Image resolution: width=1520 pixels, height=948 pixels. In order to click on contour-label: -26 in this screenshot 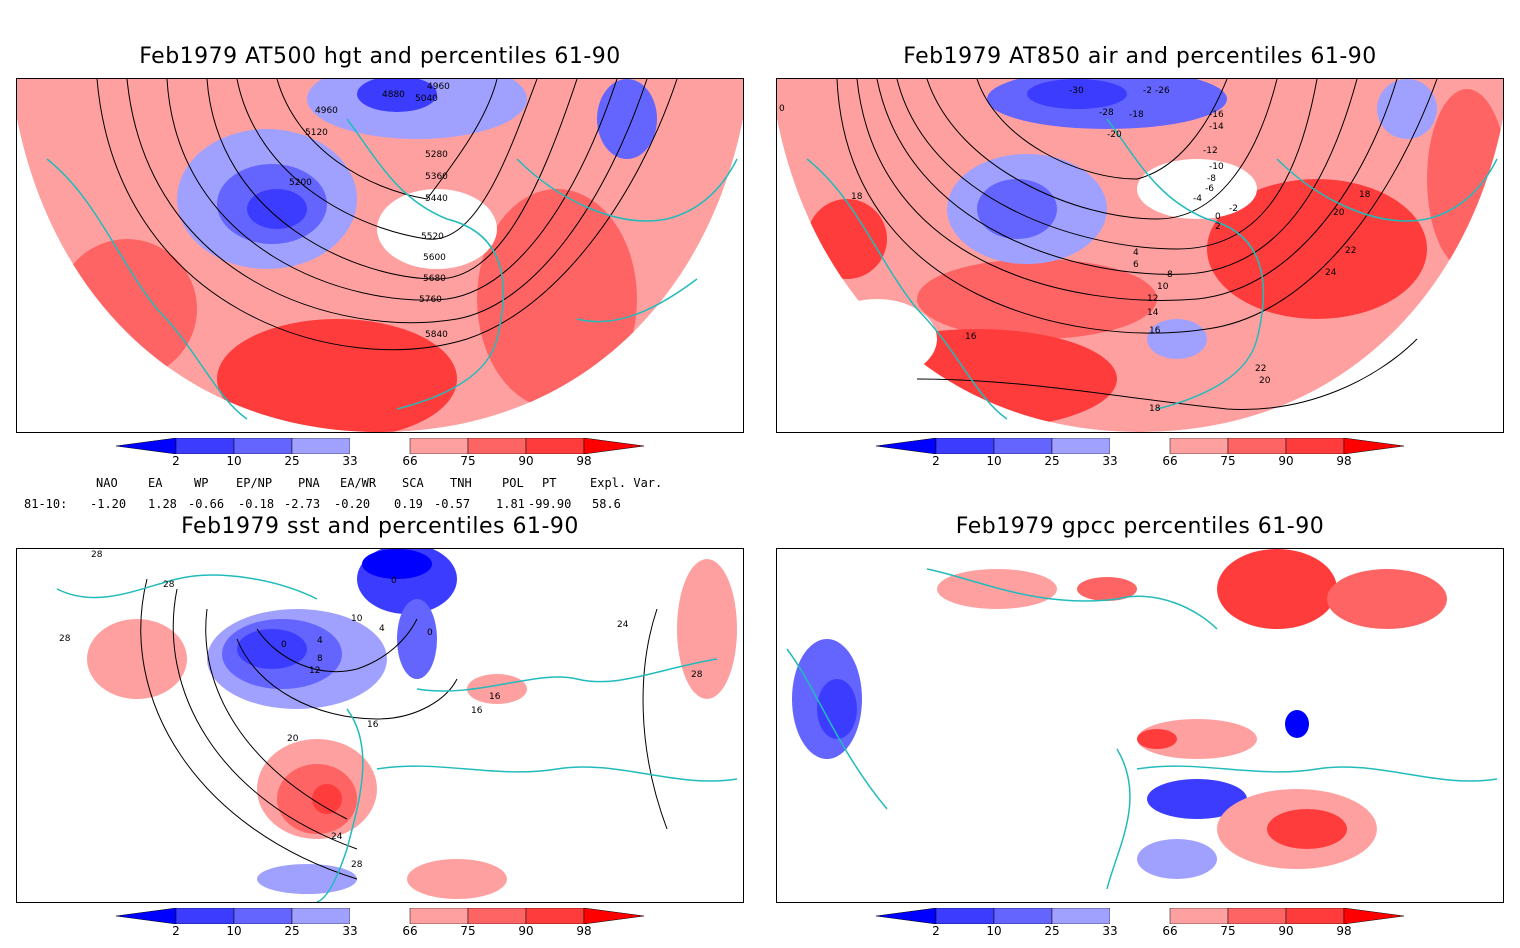, I will do `click(1162, 91)`.